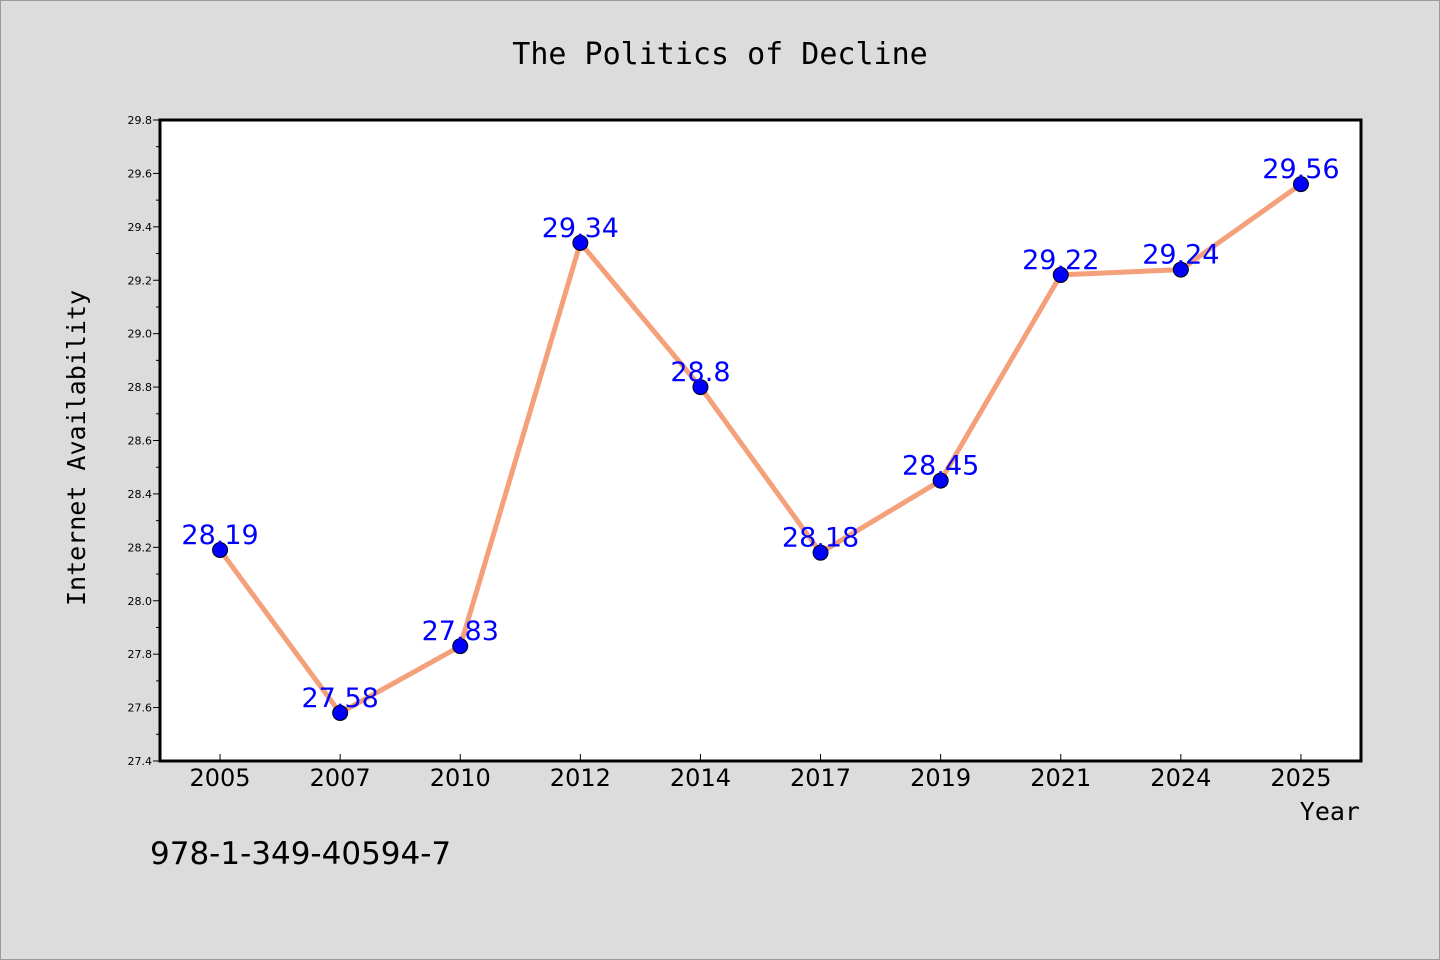  I want to click on isbn-annotation: 978-1-349-40594-7, so click(300, 854).